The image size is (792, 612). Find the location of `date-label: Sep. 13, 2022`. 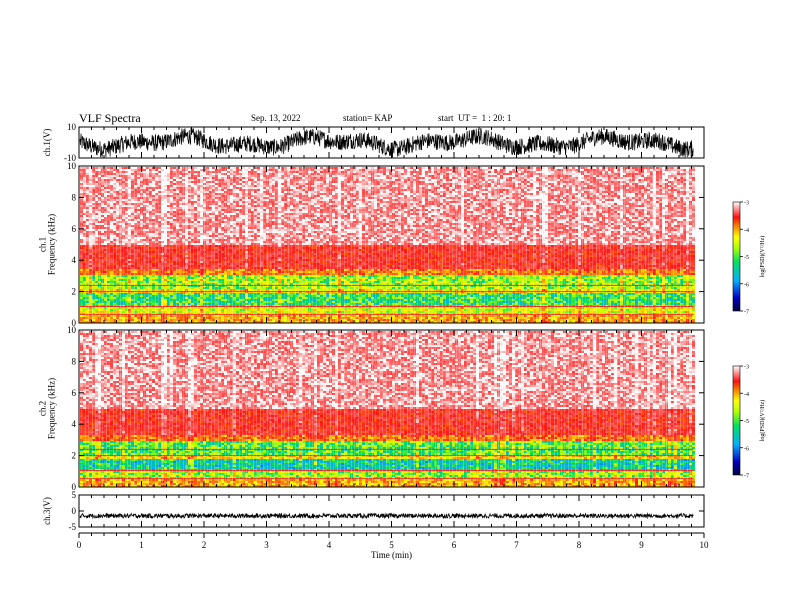

date-label: Sep. 13, 2022 is located at coordinates (276, 118).